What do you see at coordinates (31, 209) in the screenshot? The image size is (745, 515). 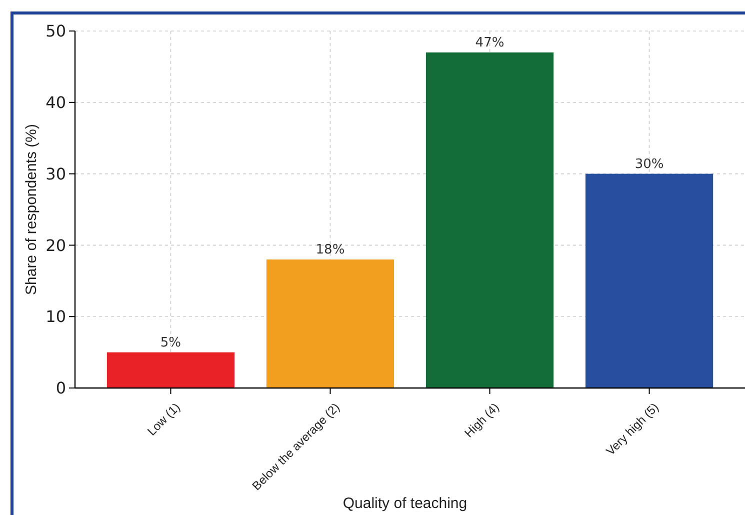 I see `y-axis-title: Share of respondents (%)` at bounding box center [31, 209].